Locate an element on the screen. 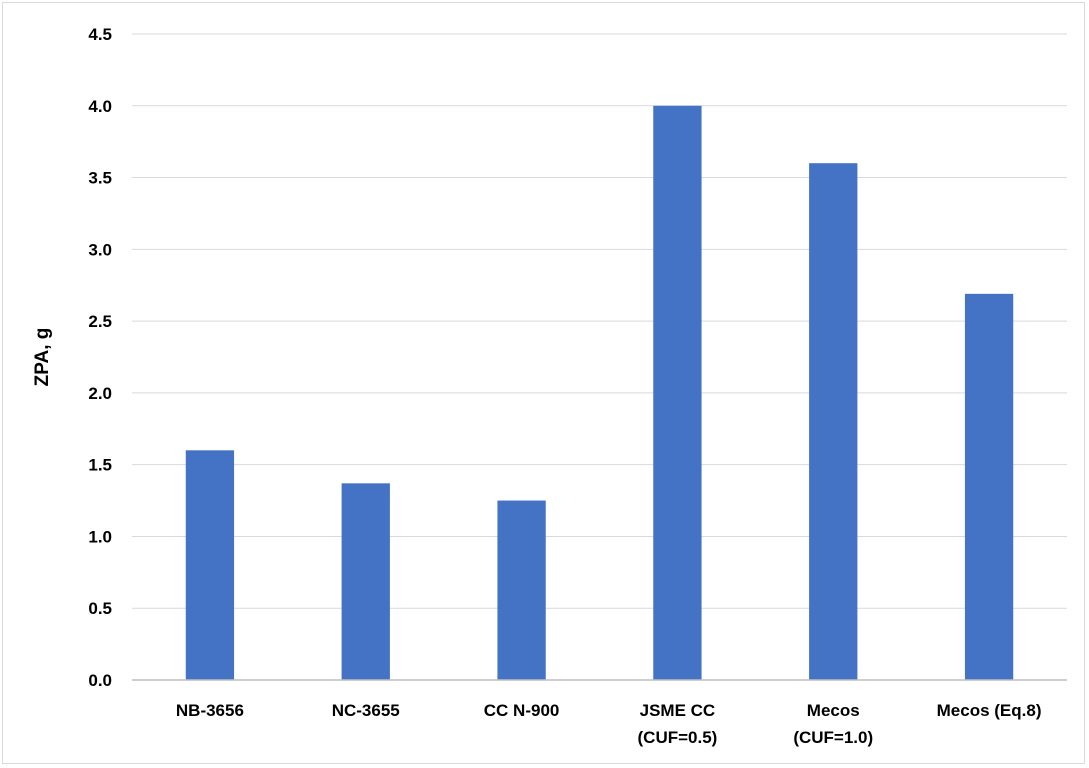  y-tick-label: 3.0 is located at coordinates (100, 249).